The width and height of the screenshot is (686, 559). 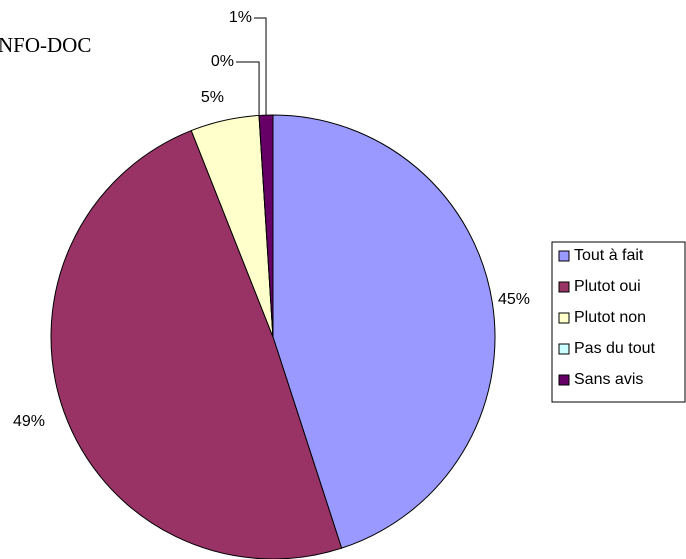 What do you see at coordinates (212, 97) in the screenshot?
I see `data-label: 5%` at bounding box center [212, 97].